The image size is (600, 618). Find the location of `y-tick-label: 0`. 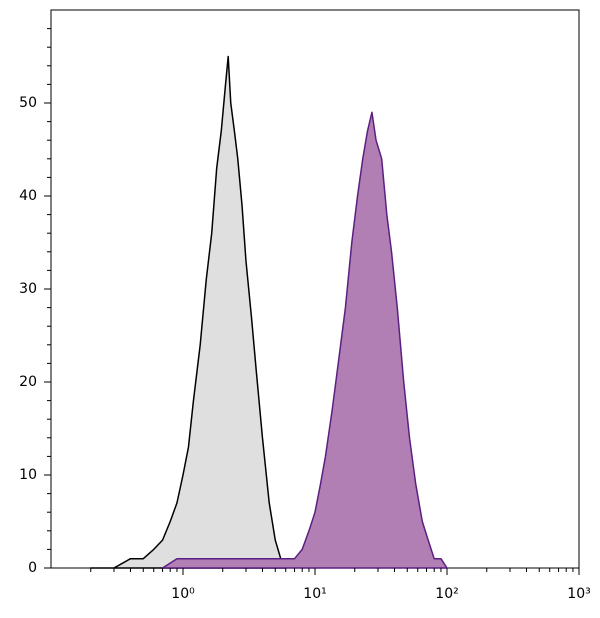

y-tick-label: 0 is located at coordinates (32, 568).